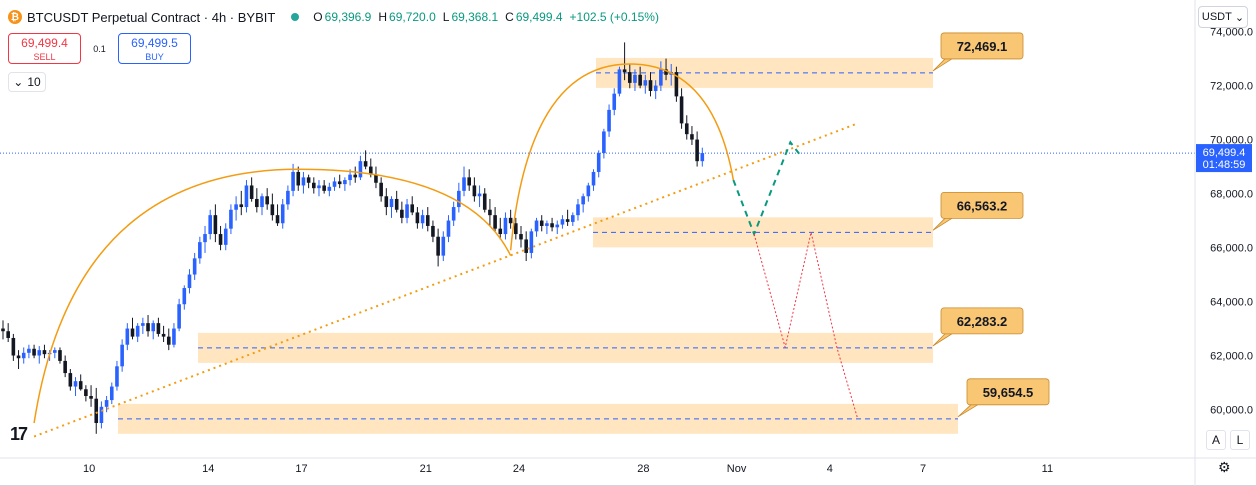  What do you see at coordinates (1224, 153) in the screenshot?
I see `price-badge-value: 69,499.4` at bounding box center [1224, 153].